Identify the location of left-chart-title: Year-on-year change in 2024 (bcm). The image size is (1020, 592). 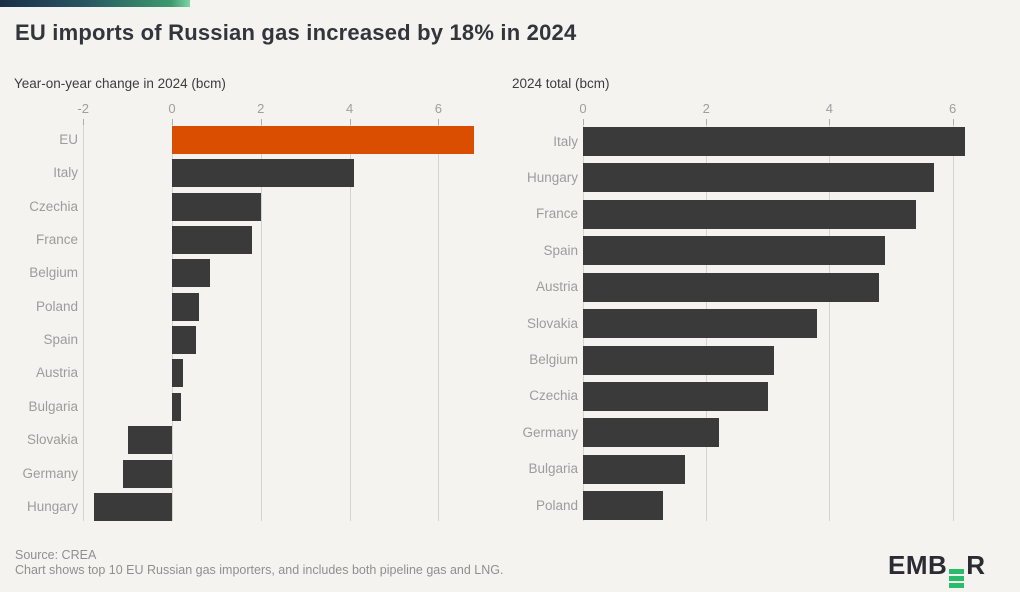
(120, 83).